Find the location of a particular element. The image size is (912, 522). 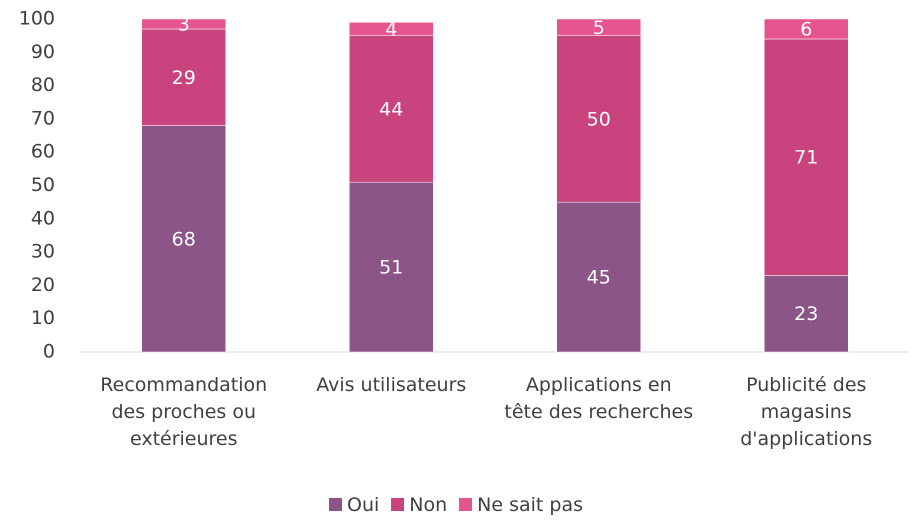

value-label: 45 is located at coordinates (599, 278).